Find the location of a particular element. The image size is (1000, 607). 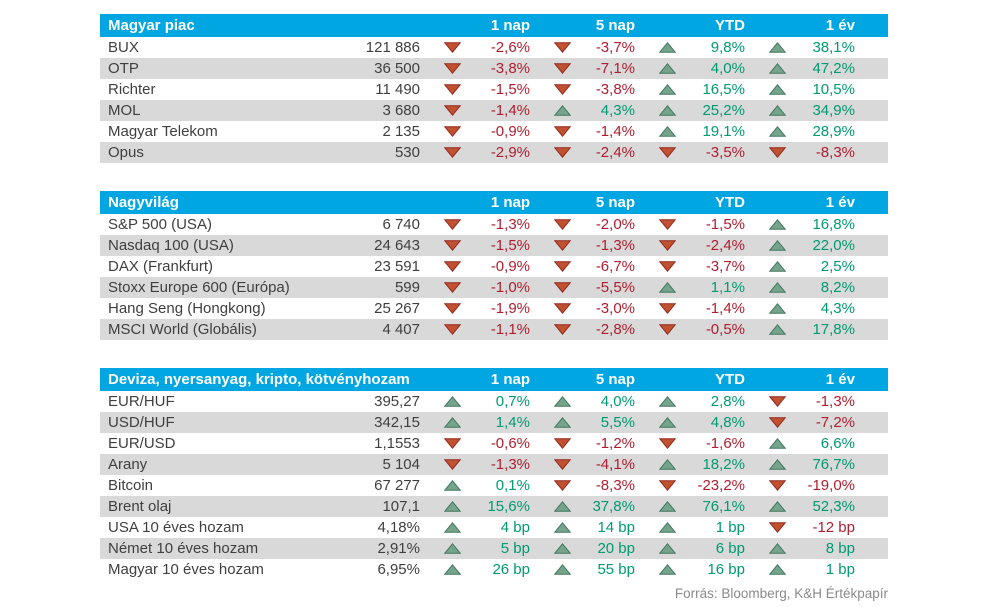

change-value: -1,5% is located at coordinates (510, 245).